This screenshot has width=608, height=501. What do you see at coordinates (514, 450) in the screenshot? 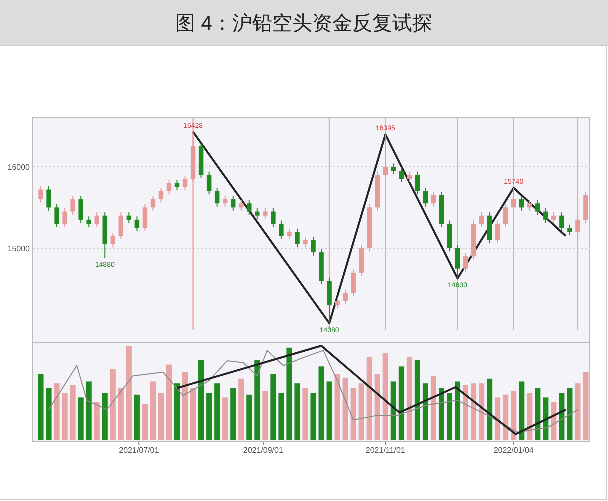
I see `x-tick-label: 2022/01/04` at bounding box center [514, 450].